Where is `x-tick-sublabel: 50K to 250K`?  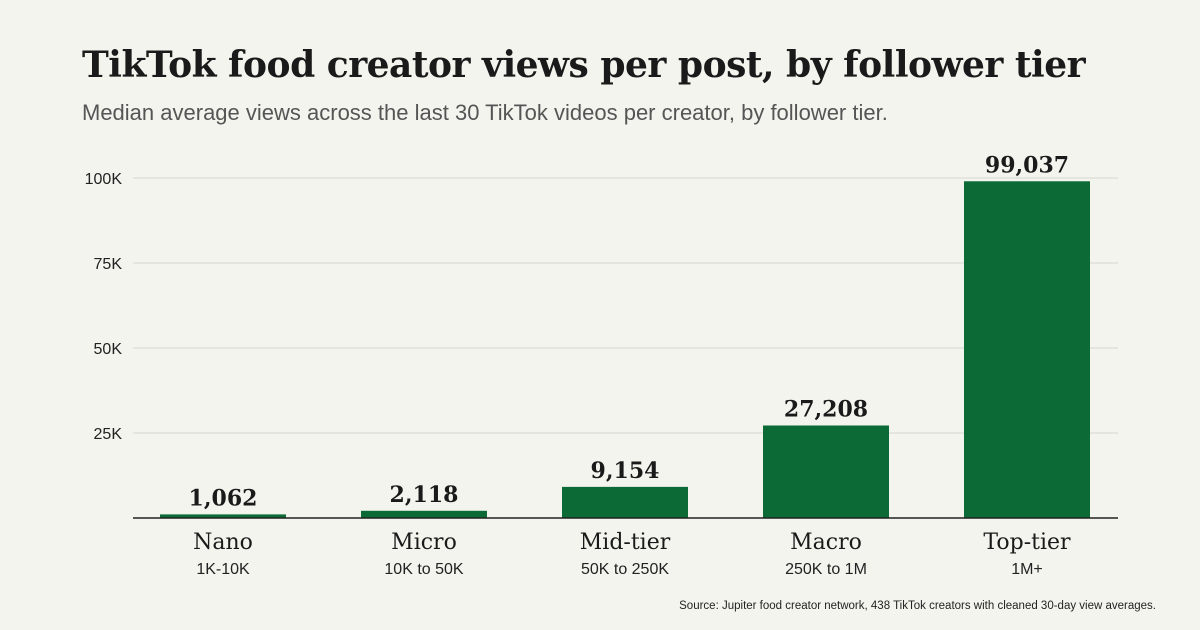 x-tick-sublabel: 50K to 250K is located at coordinates (625, 569).